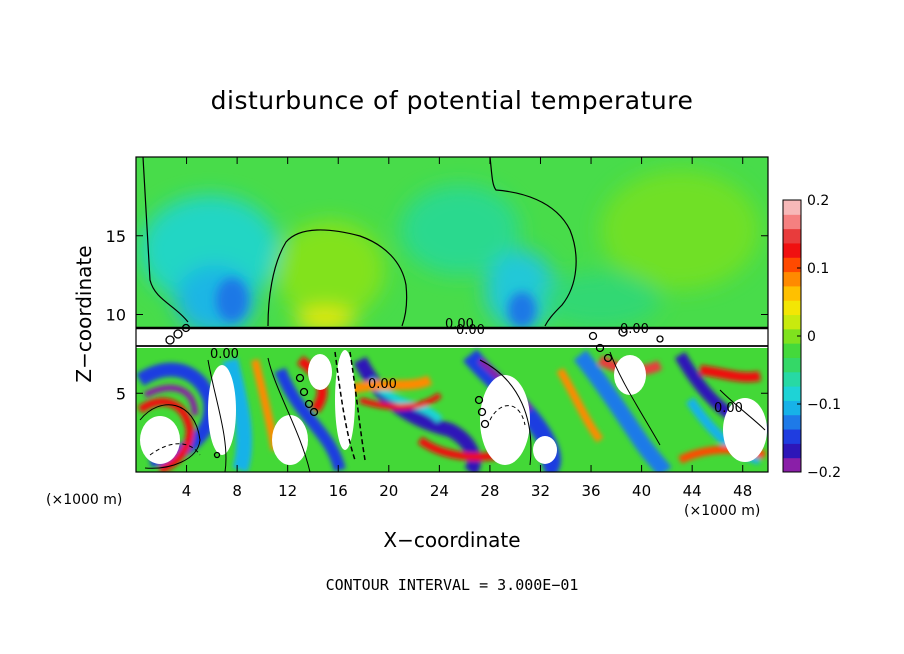  What do you see at coordinates (382, 384) in the screenshot?
I see `contour-label-2: 0.00` at bounding box center [382, 384].